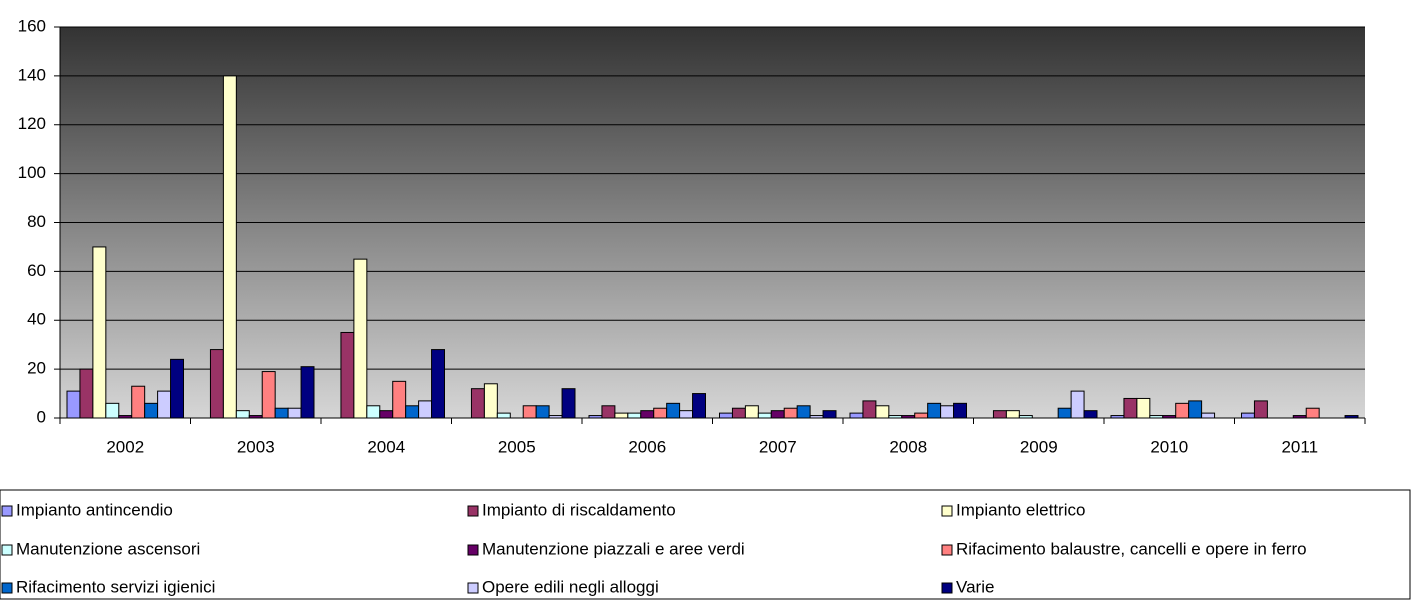  I want to click on y-tick-label: 40, so click(36, 319).